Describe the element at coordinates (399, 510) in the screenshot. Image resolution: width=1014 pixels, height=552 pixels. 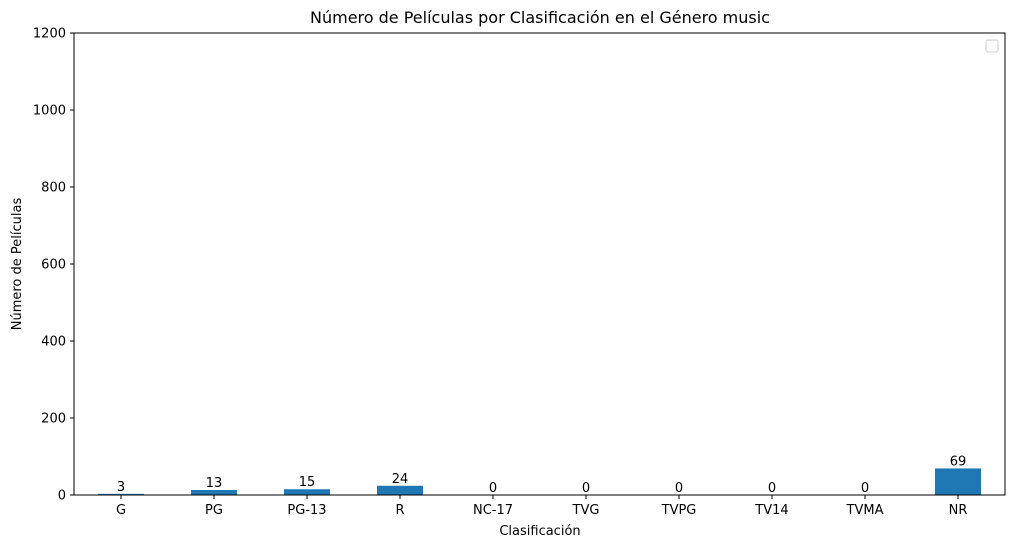
I see `x-tick-label: R` at that location.